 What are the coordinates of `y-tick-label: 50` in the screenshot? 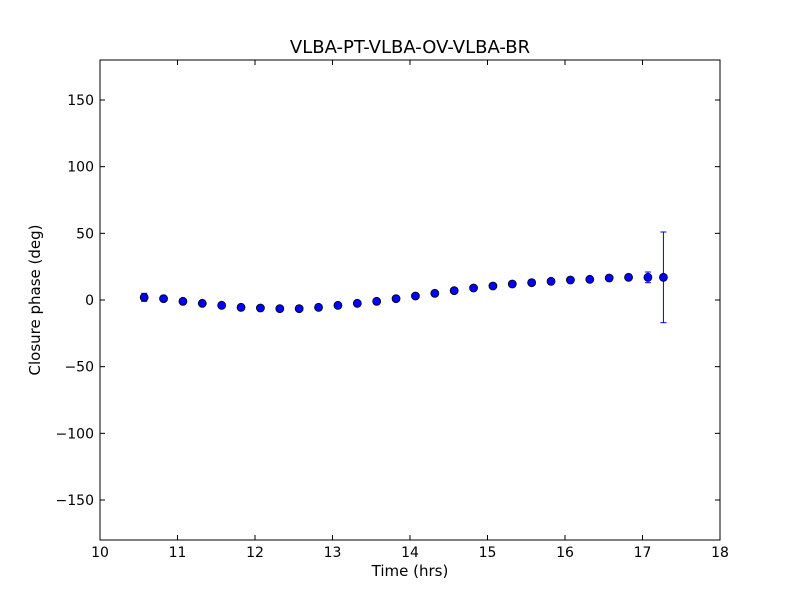 It's located at (85, 234).